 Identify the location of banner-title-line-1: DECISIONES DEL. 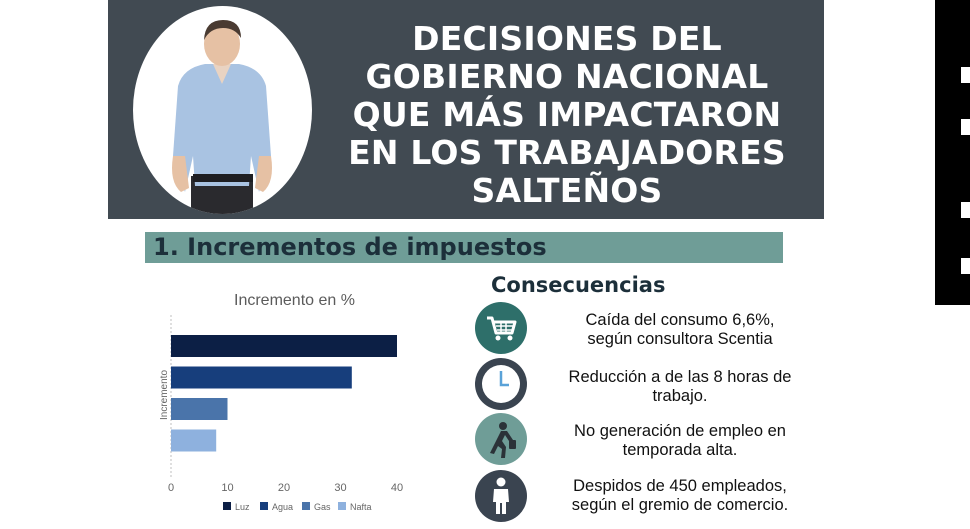
(567, 38).